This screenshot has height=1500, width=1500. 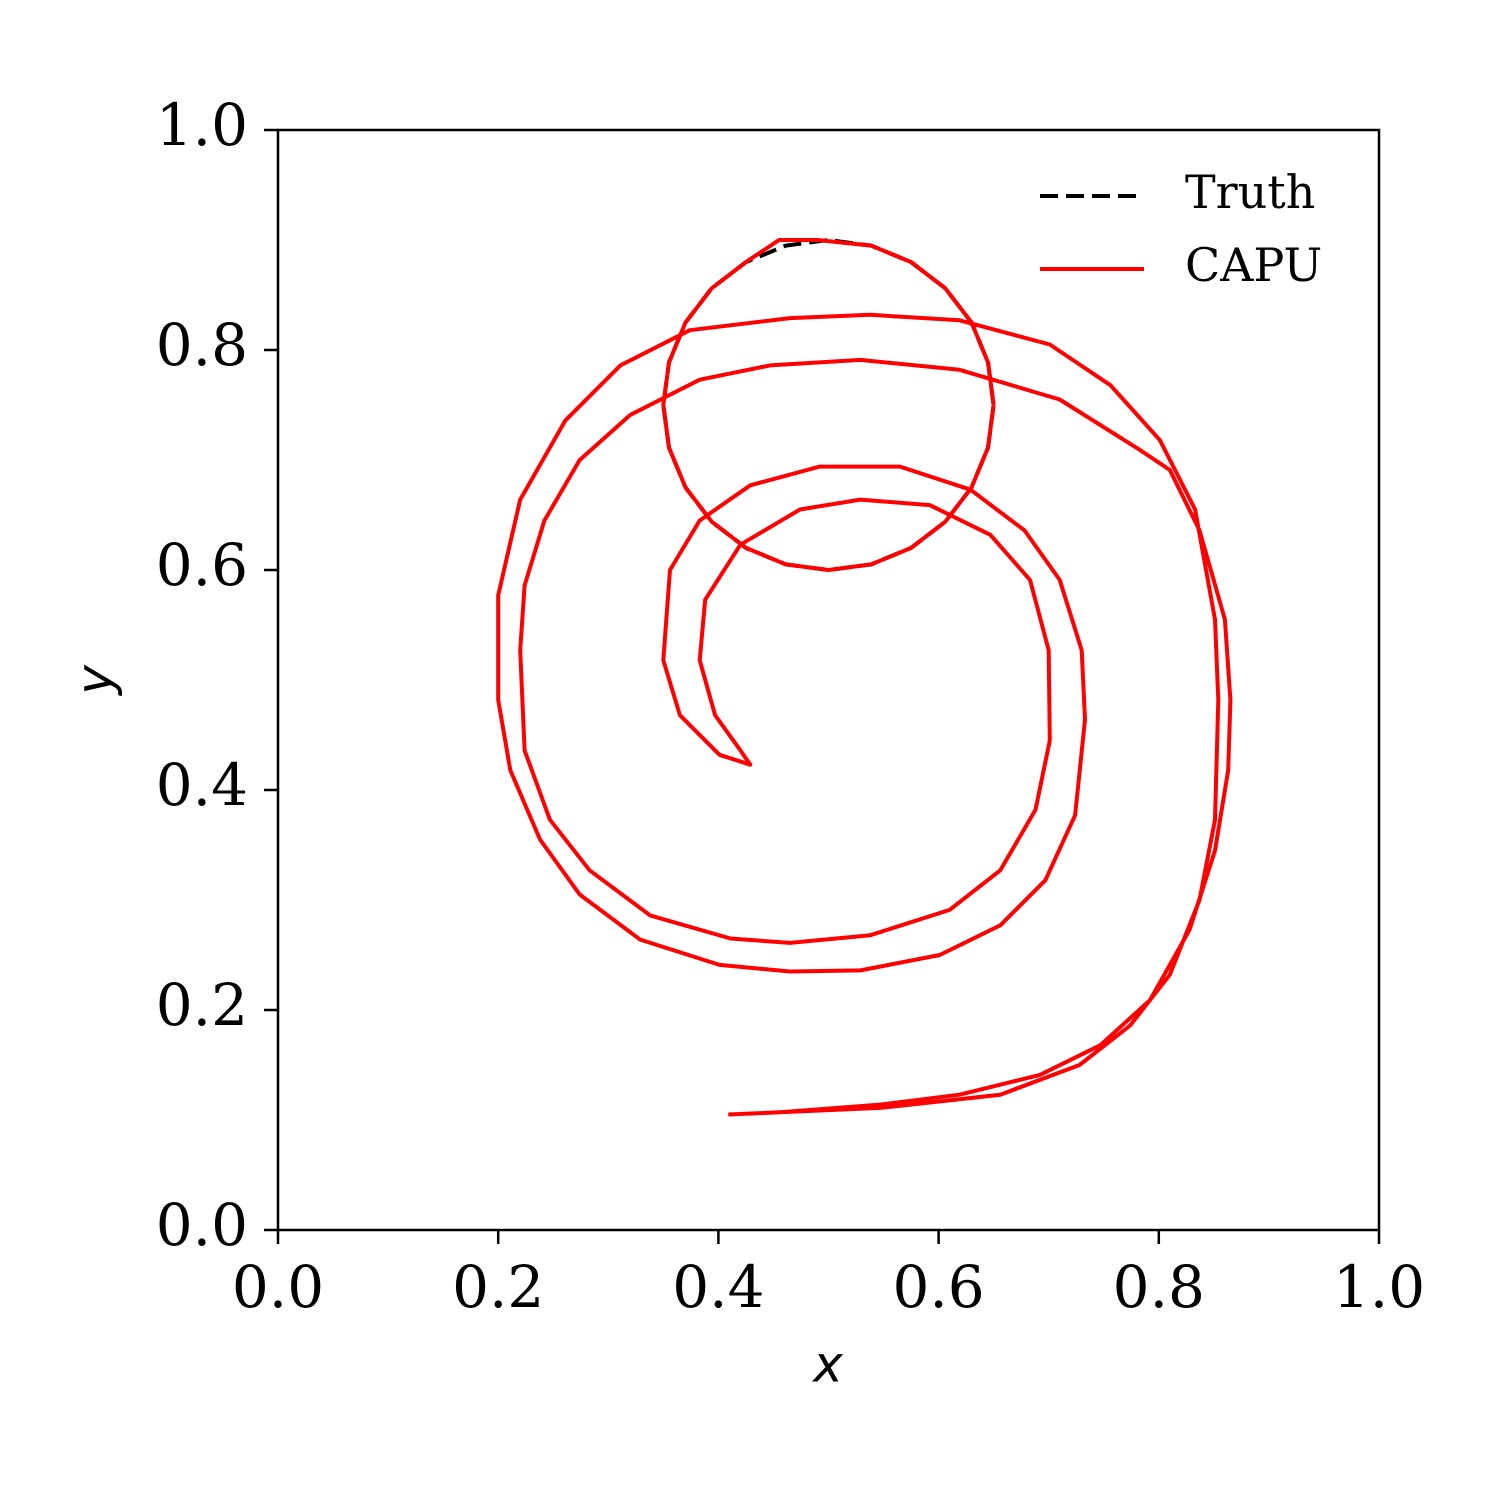 I want to click on x-tick-label: 0.8, so click(x=1159, y=1287).